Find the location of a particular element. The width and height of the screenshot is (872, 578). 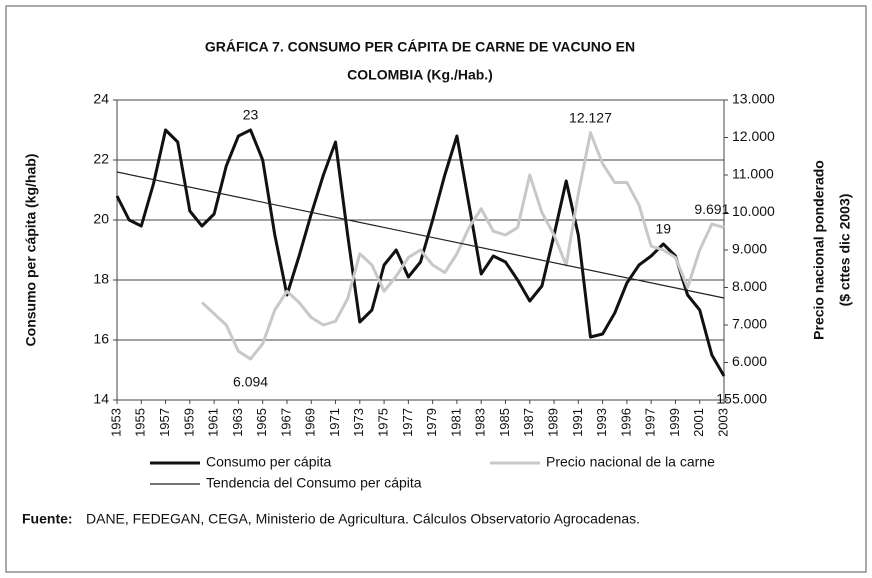

legend-label: Tendencia del Consumo per cápita is located at coordinates (314, 483).